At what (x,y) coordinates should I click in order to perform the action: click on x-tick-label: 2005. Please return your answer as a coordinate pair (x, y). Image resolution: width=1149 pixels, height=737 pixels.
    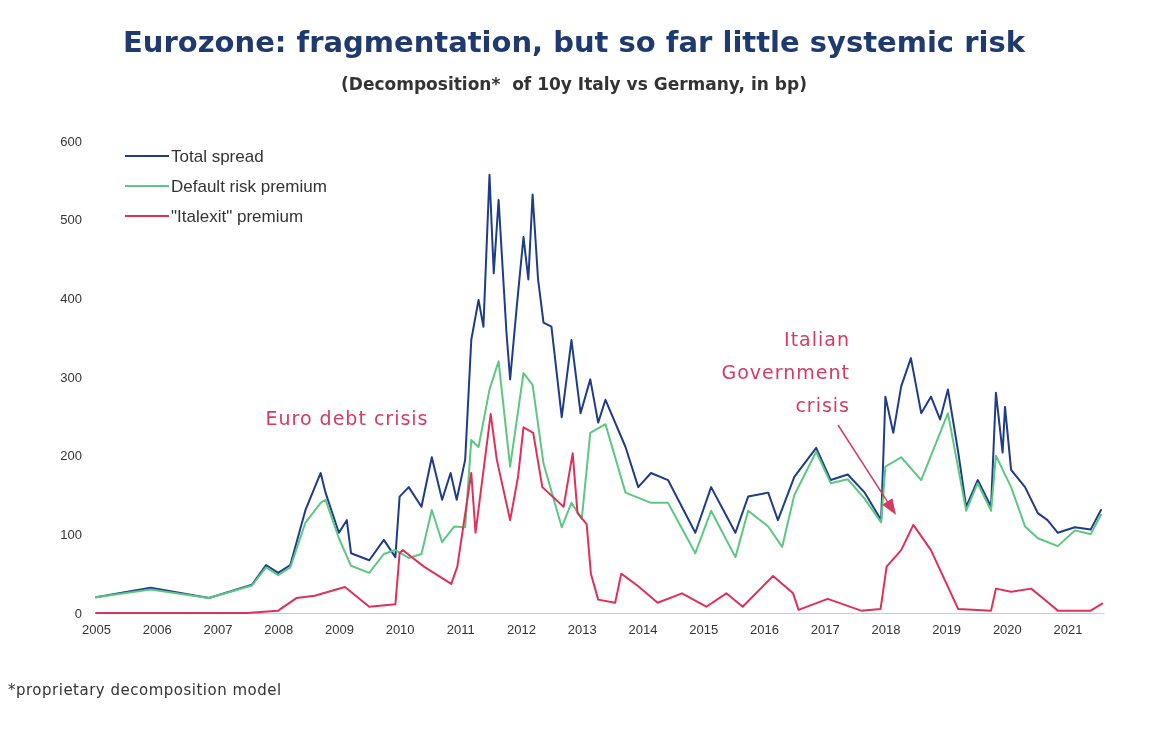
    Looking at the image, I should click on (96, 630).